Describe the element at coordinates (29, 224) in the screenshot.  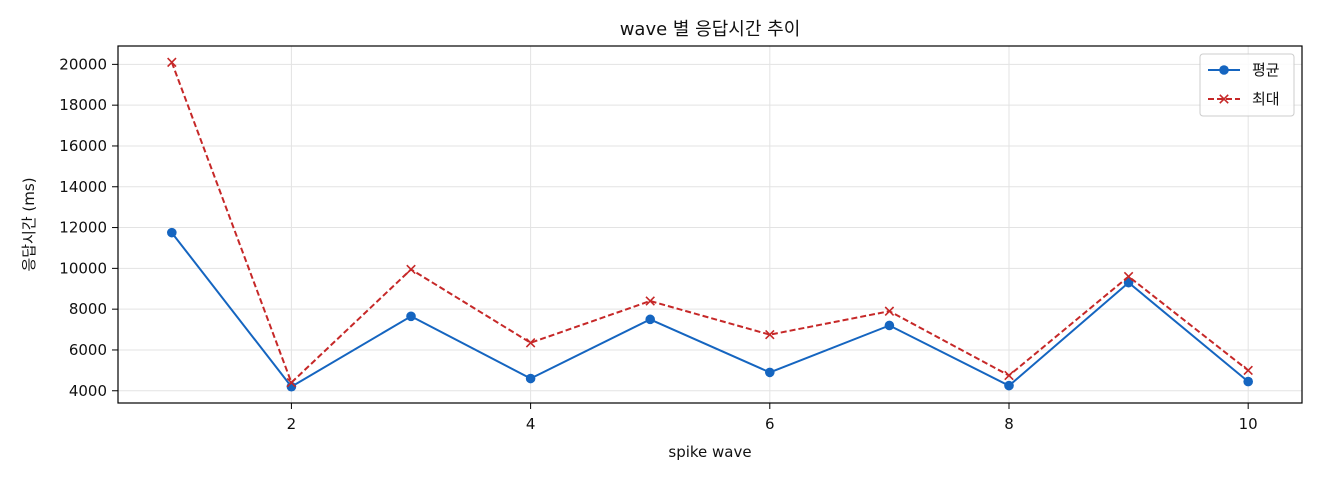
I see `y-axis-title: 응답시간 (ms)` at that location.